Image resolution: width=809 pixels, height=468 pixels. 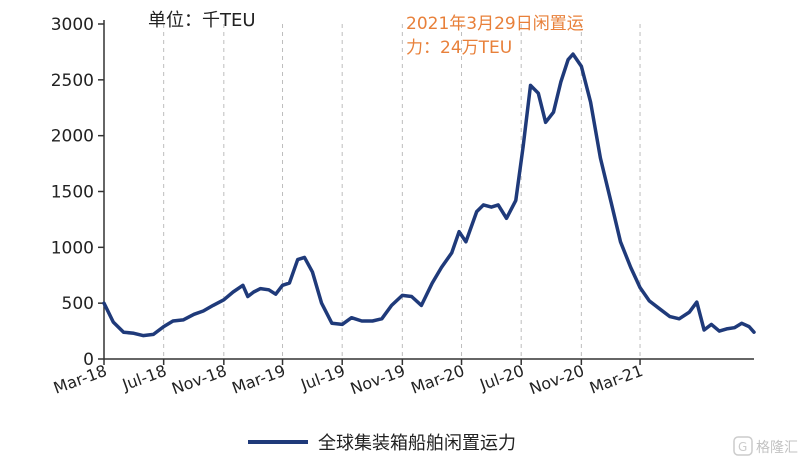 I want to click on x-tick-label: Nov-18, so click(x=199, y=379).